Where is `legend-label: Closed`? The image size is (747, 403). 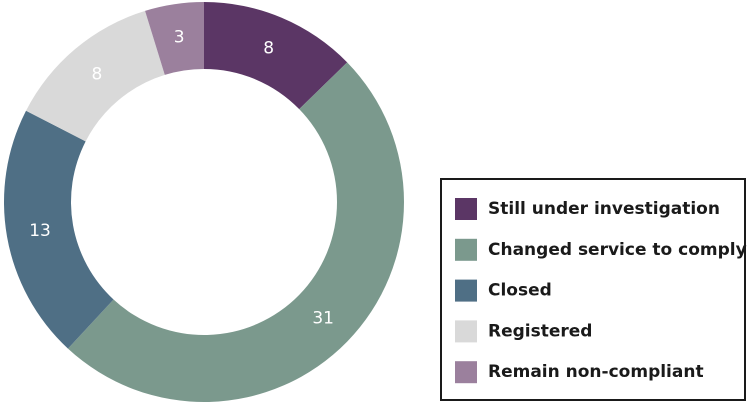
legend-label: Closed is located at coordinates (520, 291).